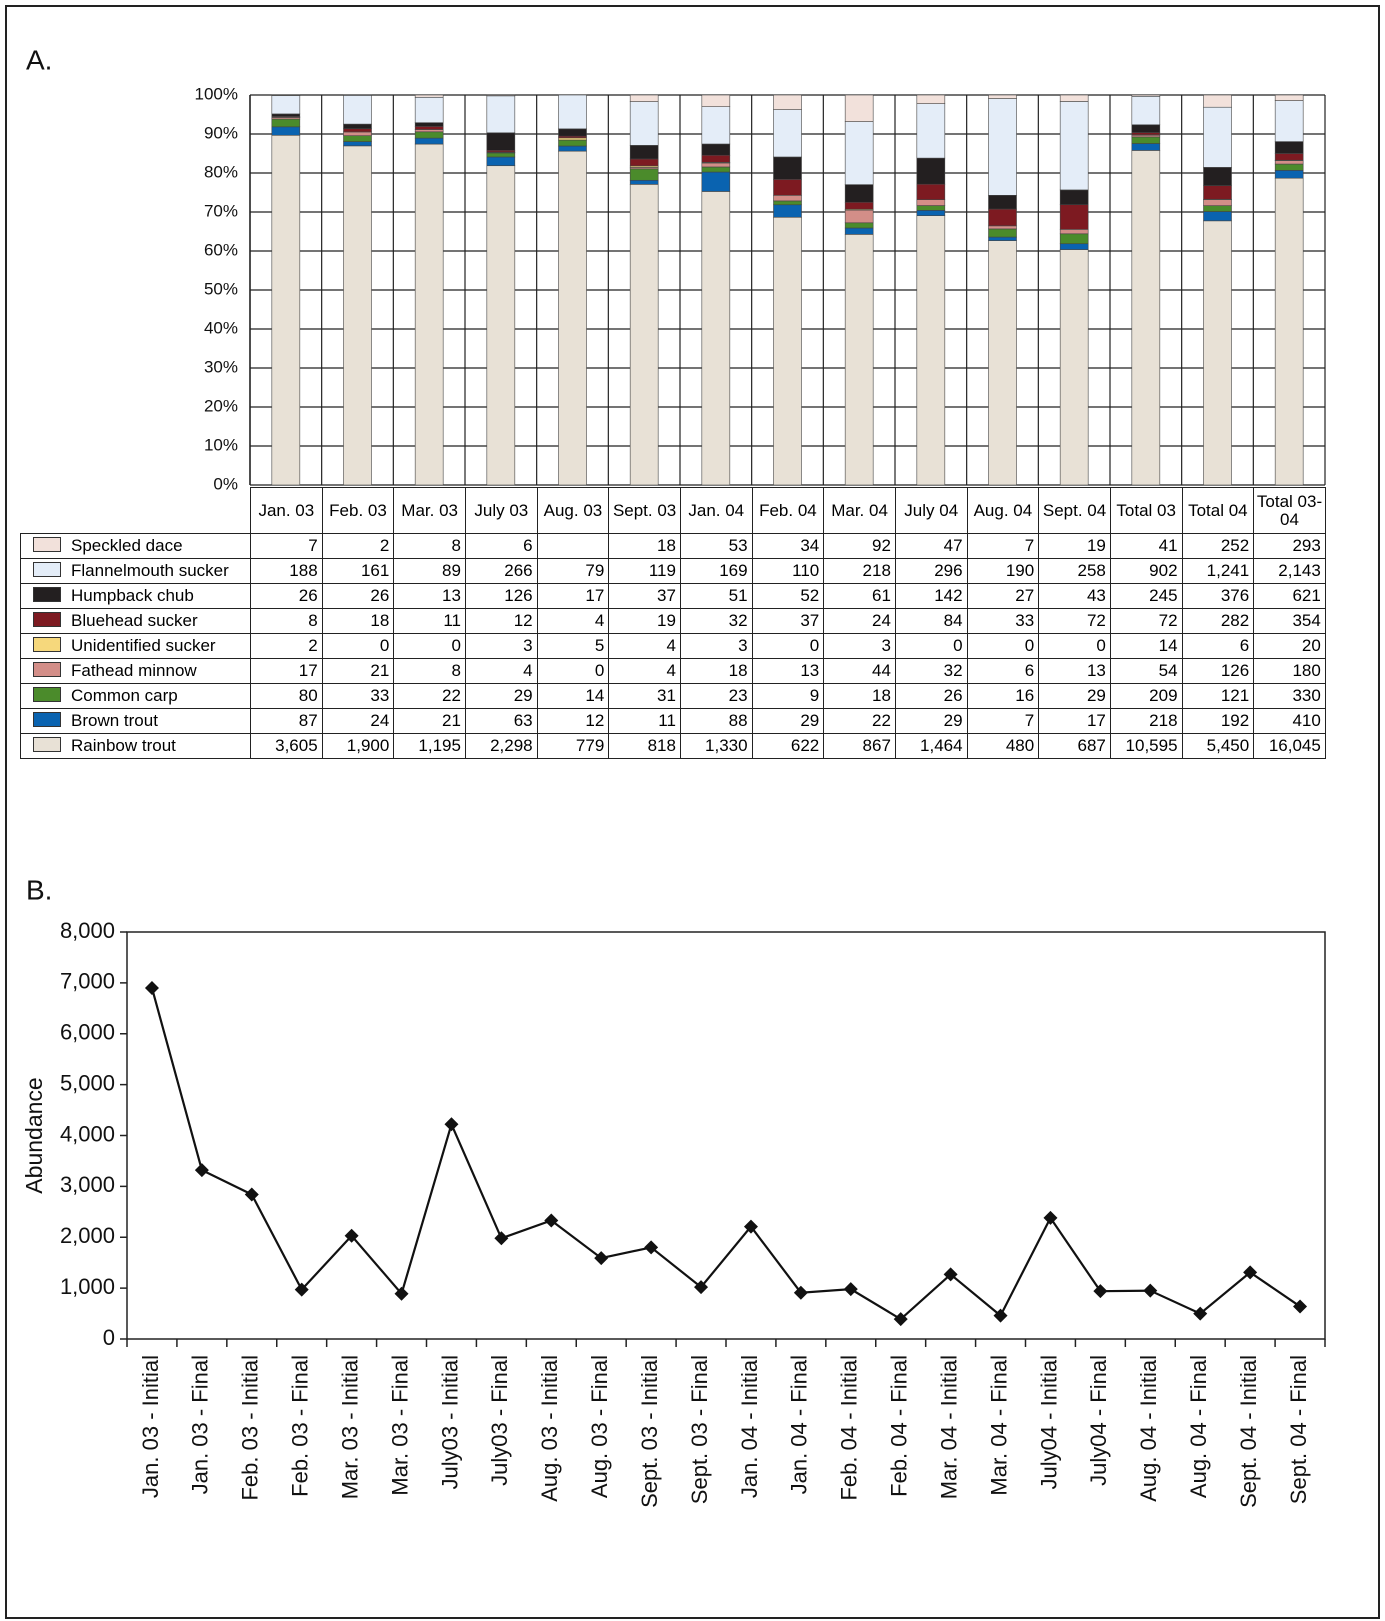 This screenshot has height=1621, width=1385. Describe the element at coordinates (931, 510) in the screenshot. I see `column-header: July 04` at that location.